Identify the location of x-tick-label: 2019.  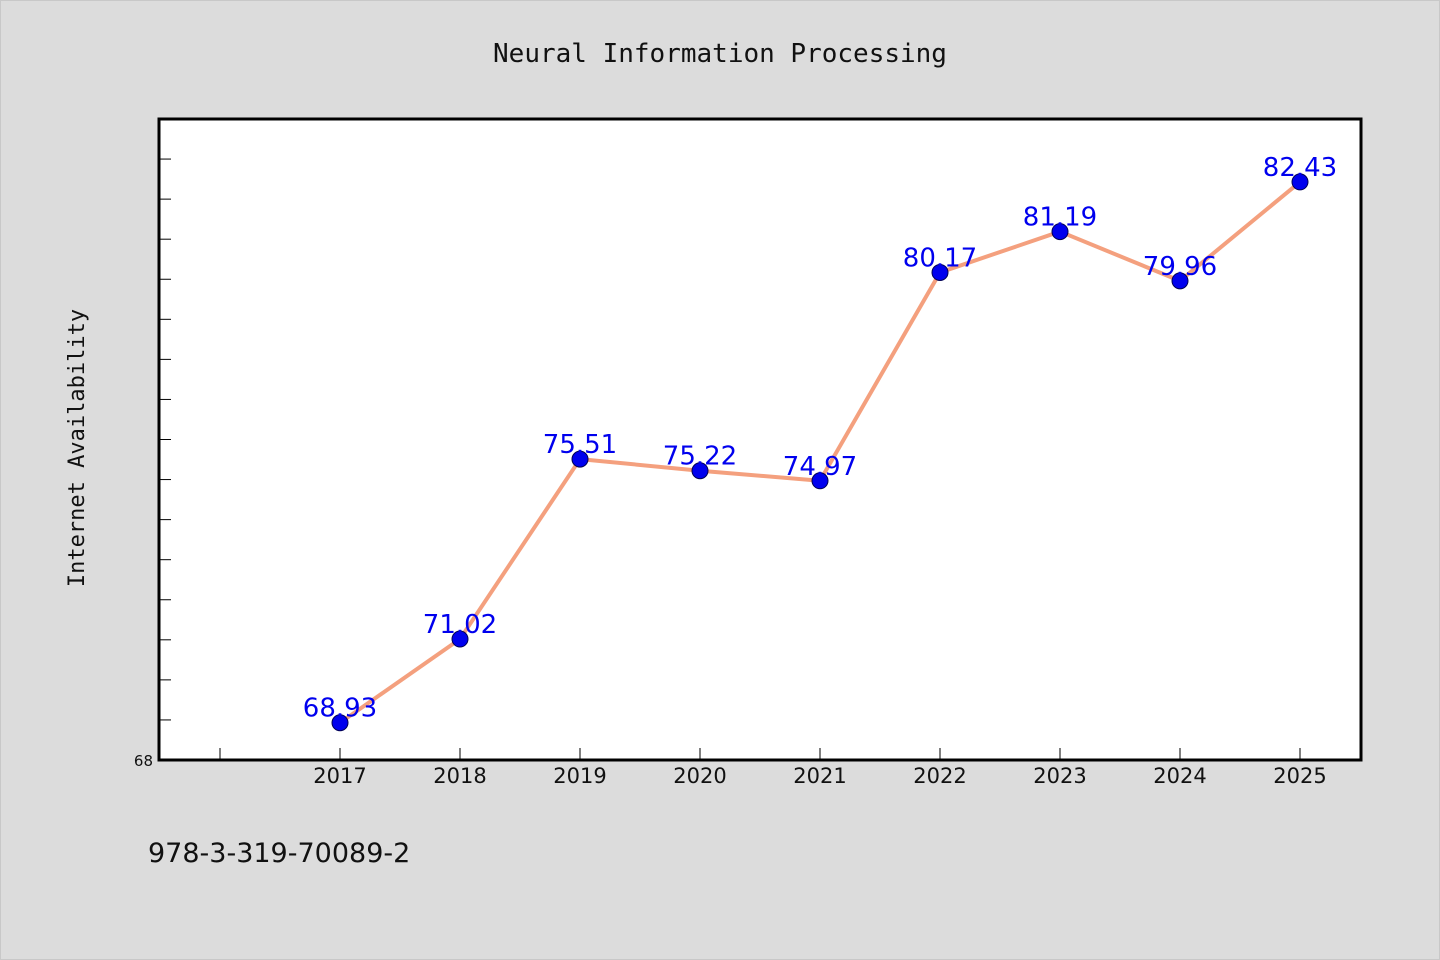
(579, 776).